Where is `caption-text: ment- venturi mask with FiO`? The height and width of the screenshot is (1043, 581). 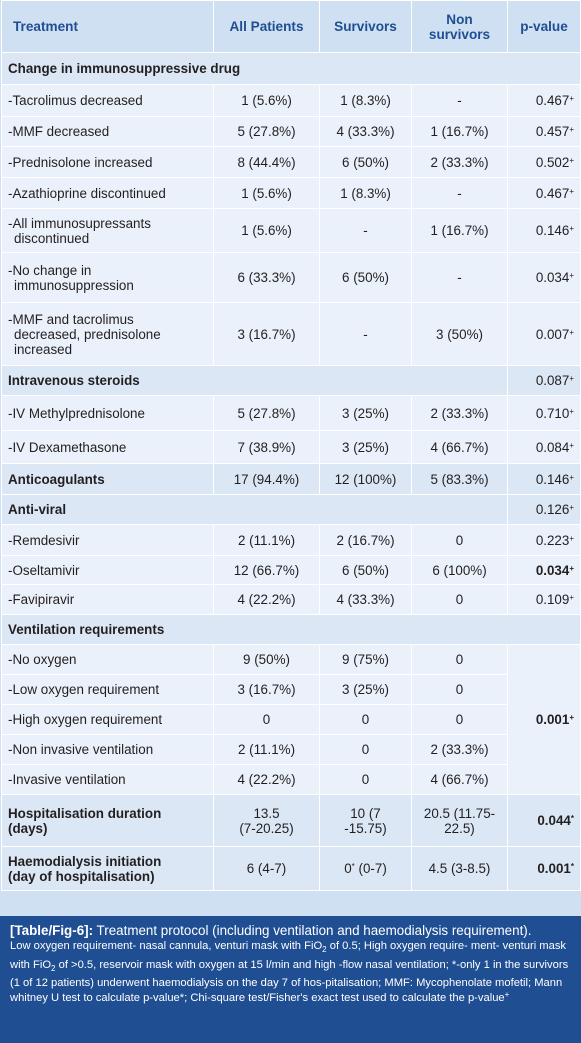 caption-text: ment- venturi mask with FiO is located at coordinates (288, 955).